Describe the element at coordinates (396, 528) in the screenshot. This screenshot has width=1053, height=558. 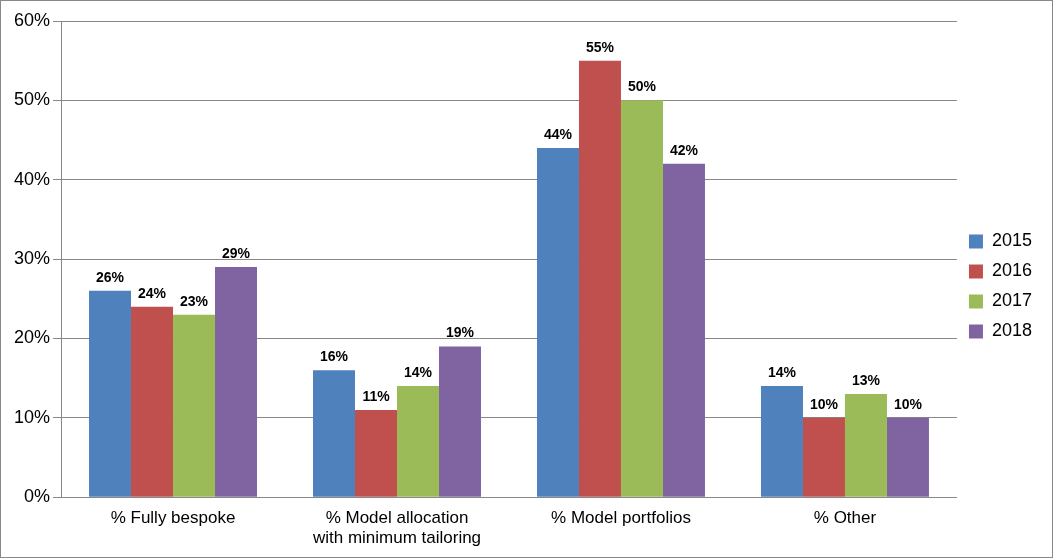
I see `x-tick-label: % Model allocation with minimum tailoring` at that location.